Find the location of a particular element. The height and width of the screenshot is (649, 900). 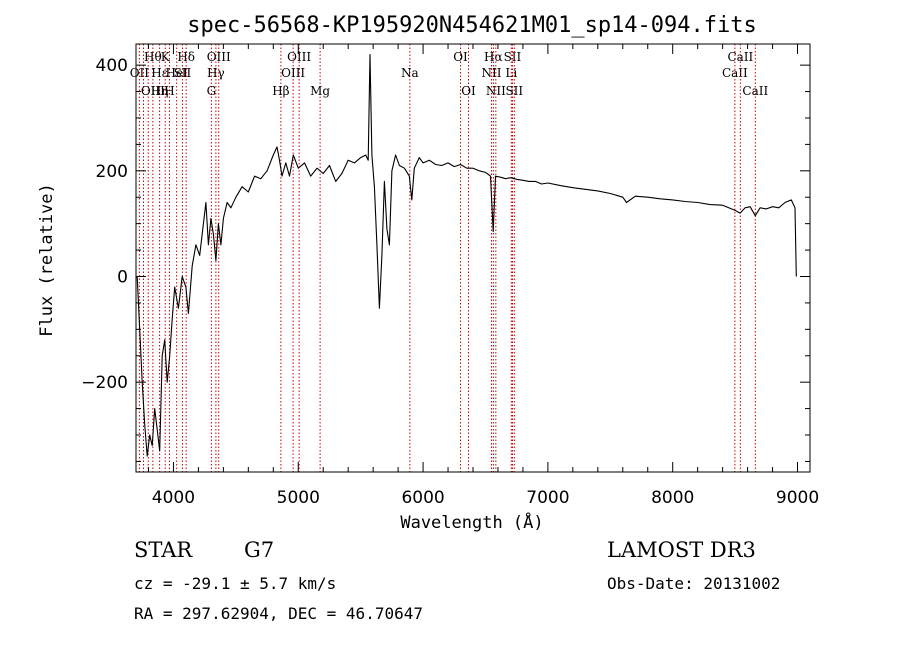

y-axis-label: Flux (relative) is located at coordinates (47, 260).